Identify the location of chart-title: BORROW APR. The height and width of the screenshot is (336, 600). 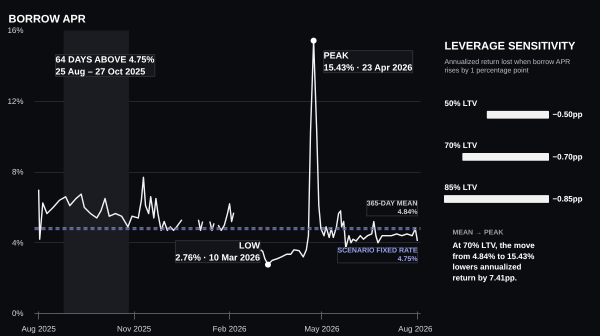
(47, 20).